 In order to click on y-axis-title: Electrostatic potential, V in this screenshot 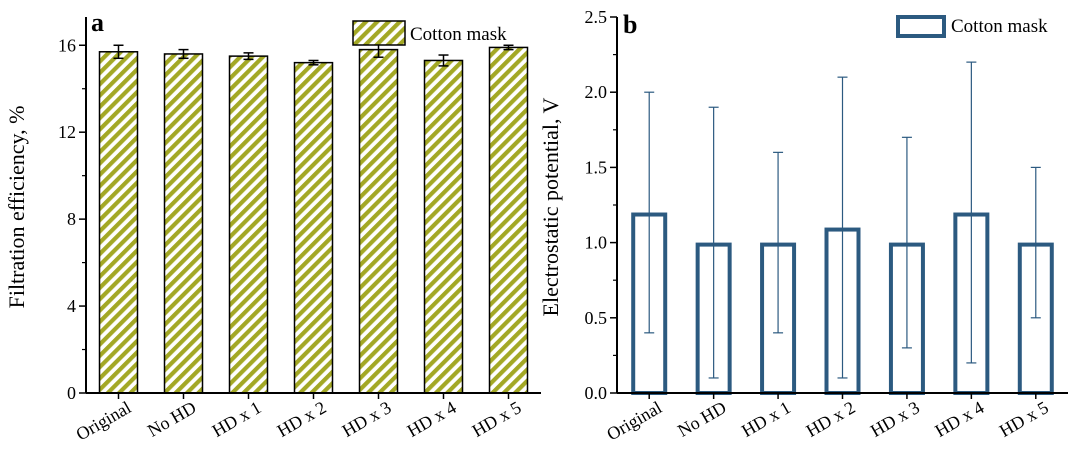, I will do `click(550, 206)`.